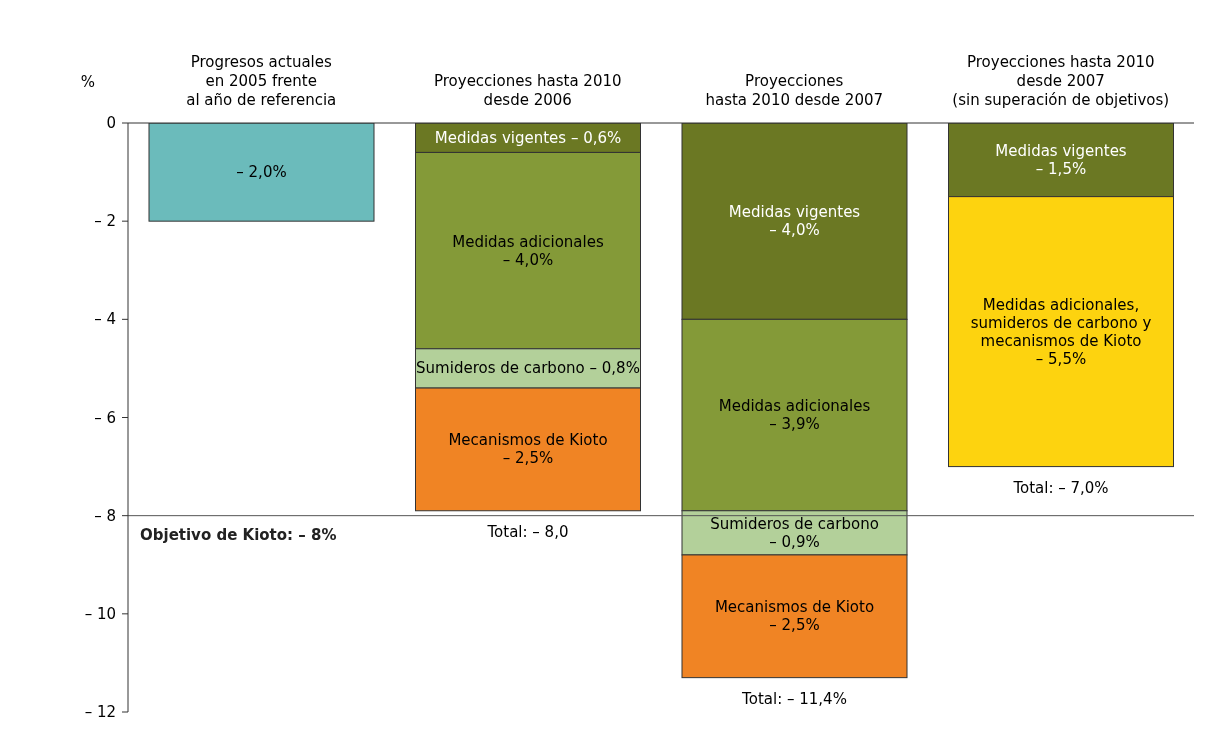 The height and width of the screenshot is (740, 1222). Describe the element at coordinates (105, 417) in the screenshot. I see `y-tick-label: – 6` at that location.